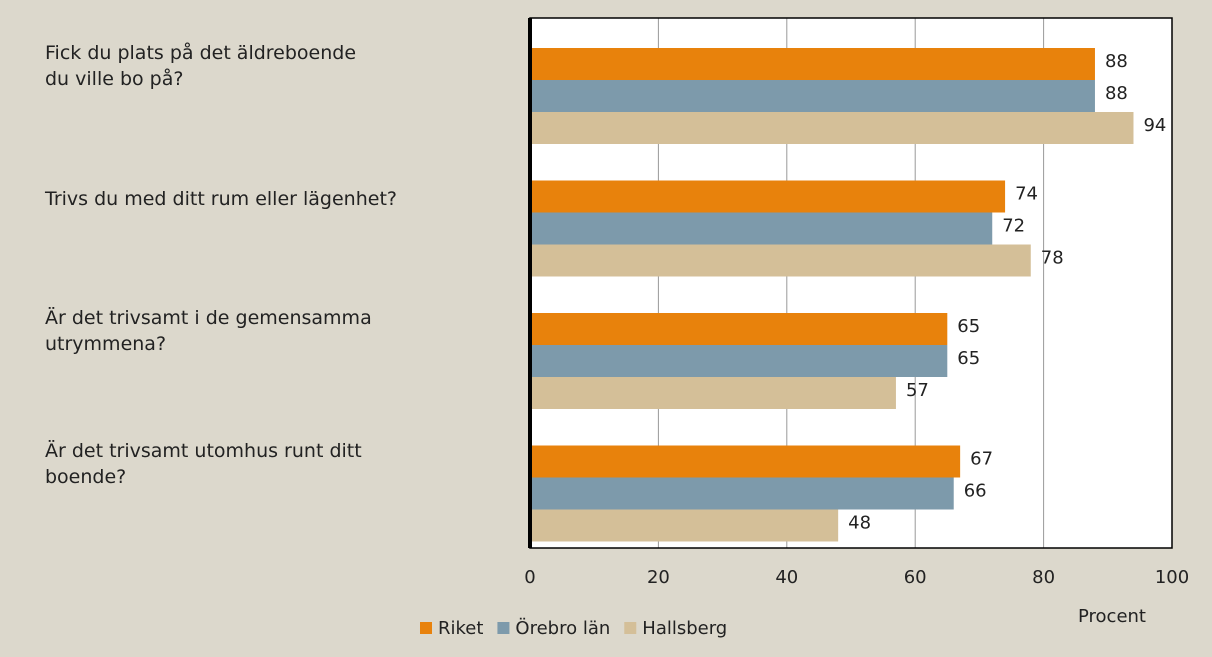 The width and height of the screenshot is (1212, 657). What do you see at coordinates (684, 628) in the screenshot?
I see `legend-label: Hallsberg` at bounding box center [684, 628].